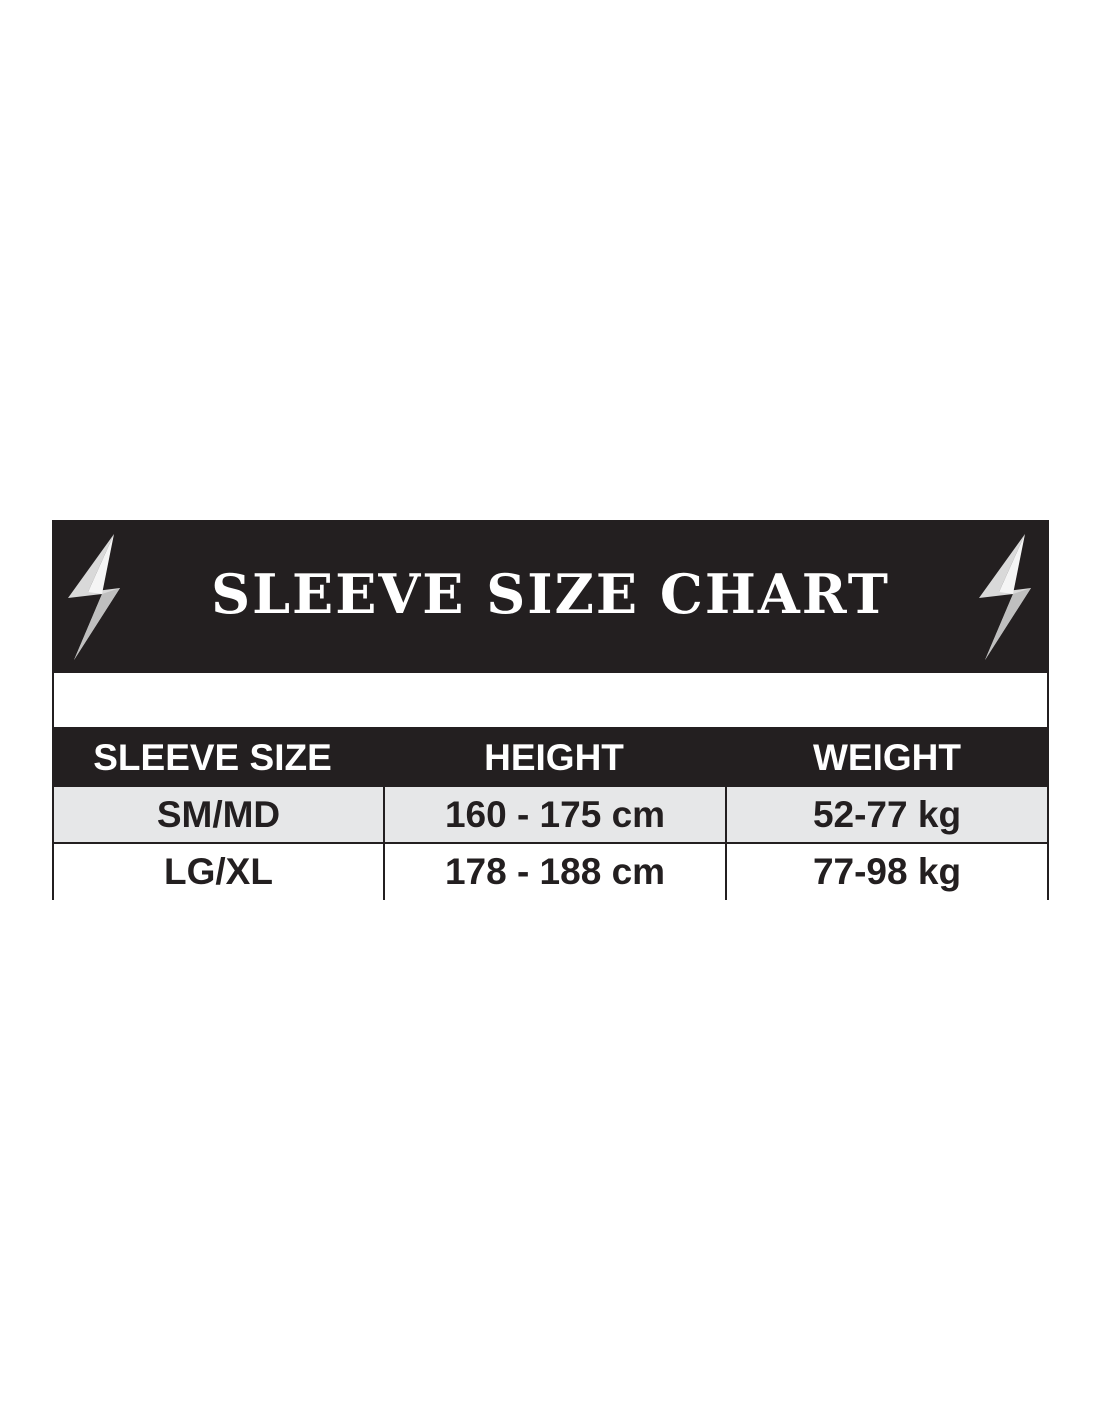  Describe the element at coordinates (217, 814) in the screenshot. I see `cell-size: SM/MD` at that location.